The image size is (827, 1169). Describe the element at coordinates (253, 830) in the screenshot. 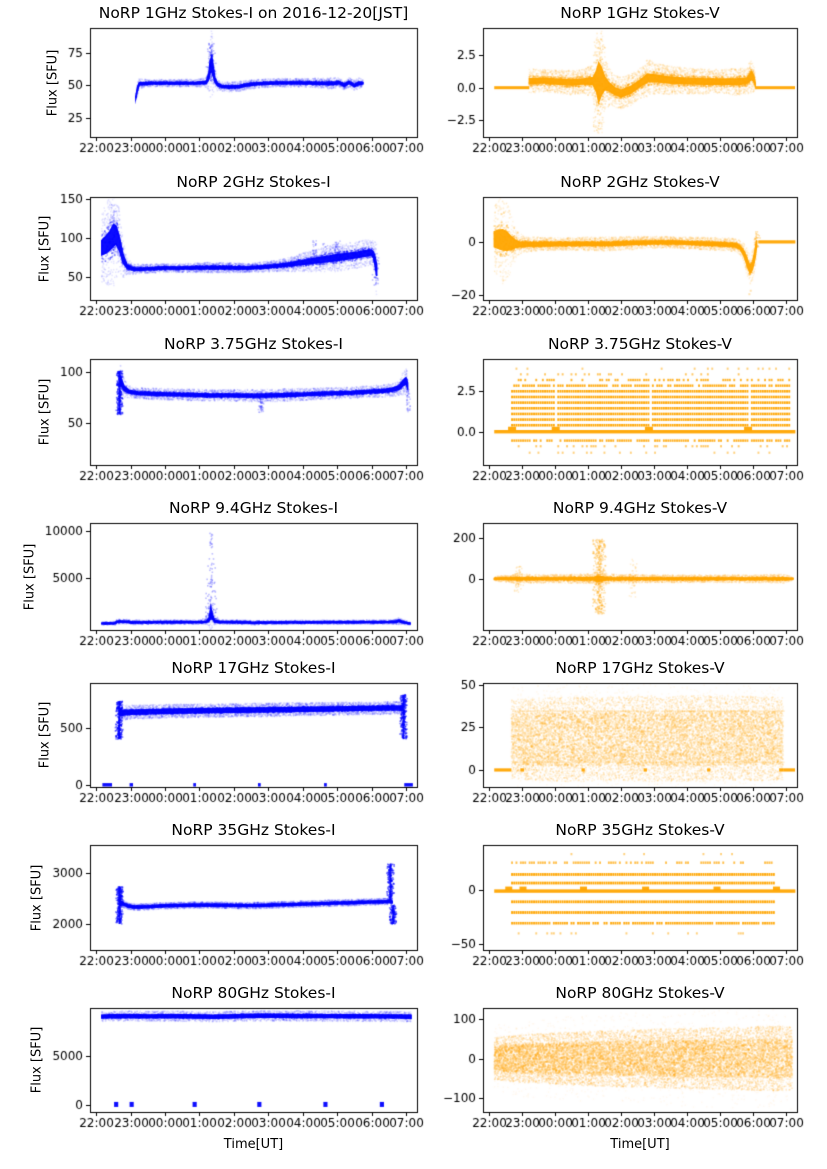

I see `plot-title-norp-35ghz-stokes-i: NoRP 35GHz Stokes-I` at that location.